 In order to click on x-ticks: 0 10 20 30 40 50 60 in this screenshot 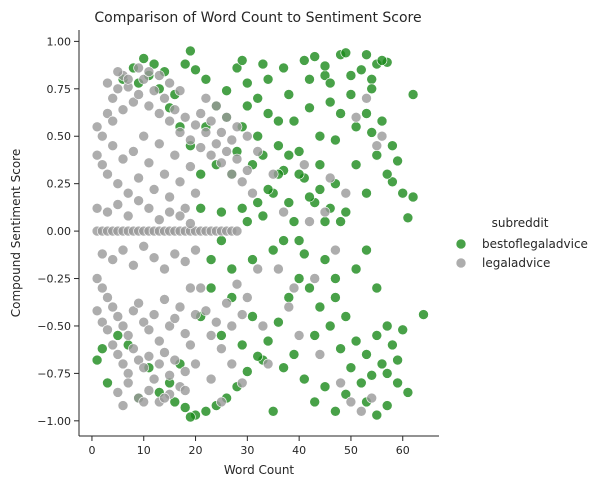, I will do `click(249, 446)`.